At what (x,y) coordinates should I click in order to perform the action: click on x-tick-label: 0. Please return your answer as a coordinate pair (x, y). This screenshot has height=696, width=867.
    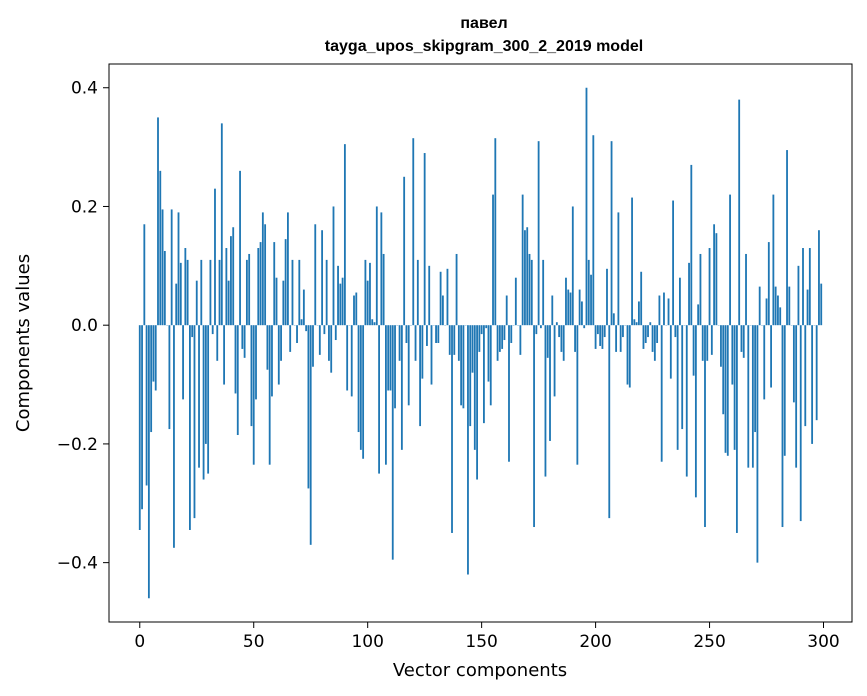
    Looking at the image, I should click on (139, 642).